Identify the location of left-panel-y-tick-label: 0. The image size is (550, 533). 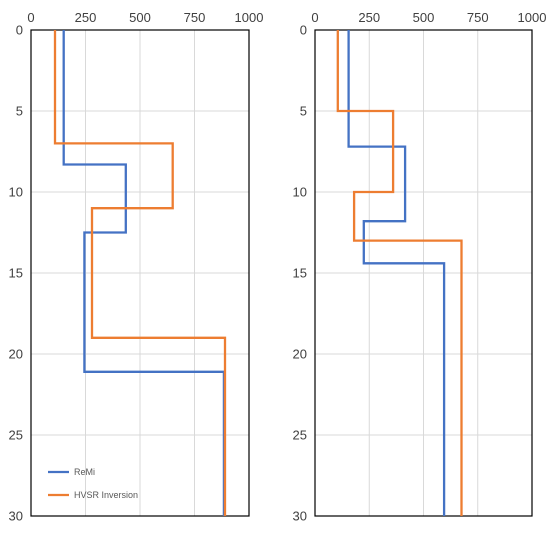
(19, 30).